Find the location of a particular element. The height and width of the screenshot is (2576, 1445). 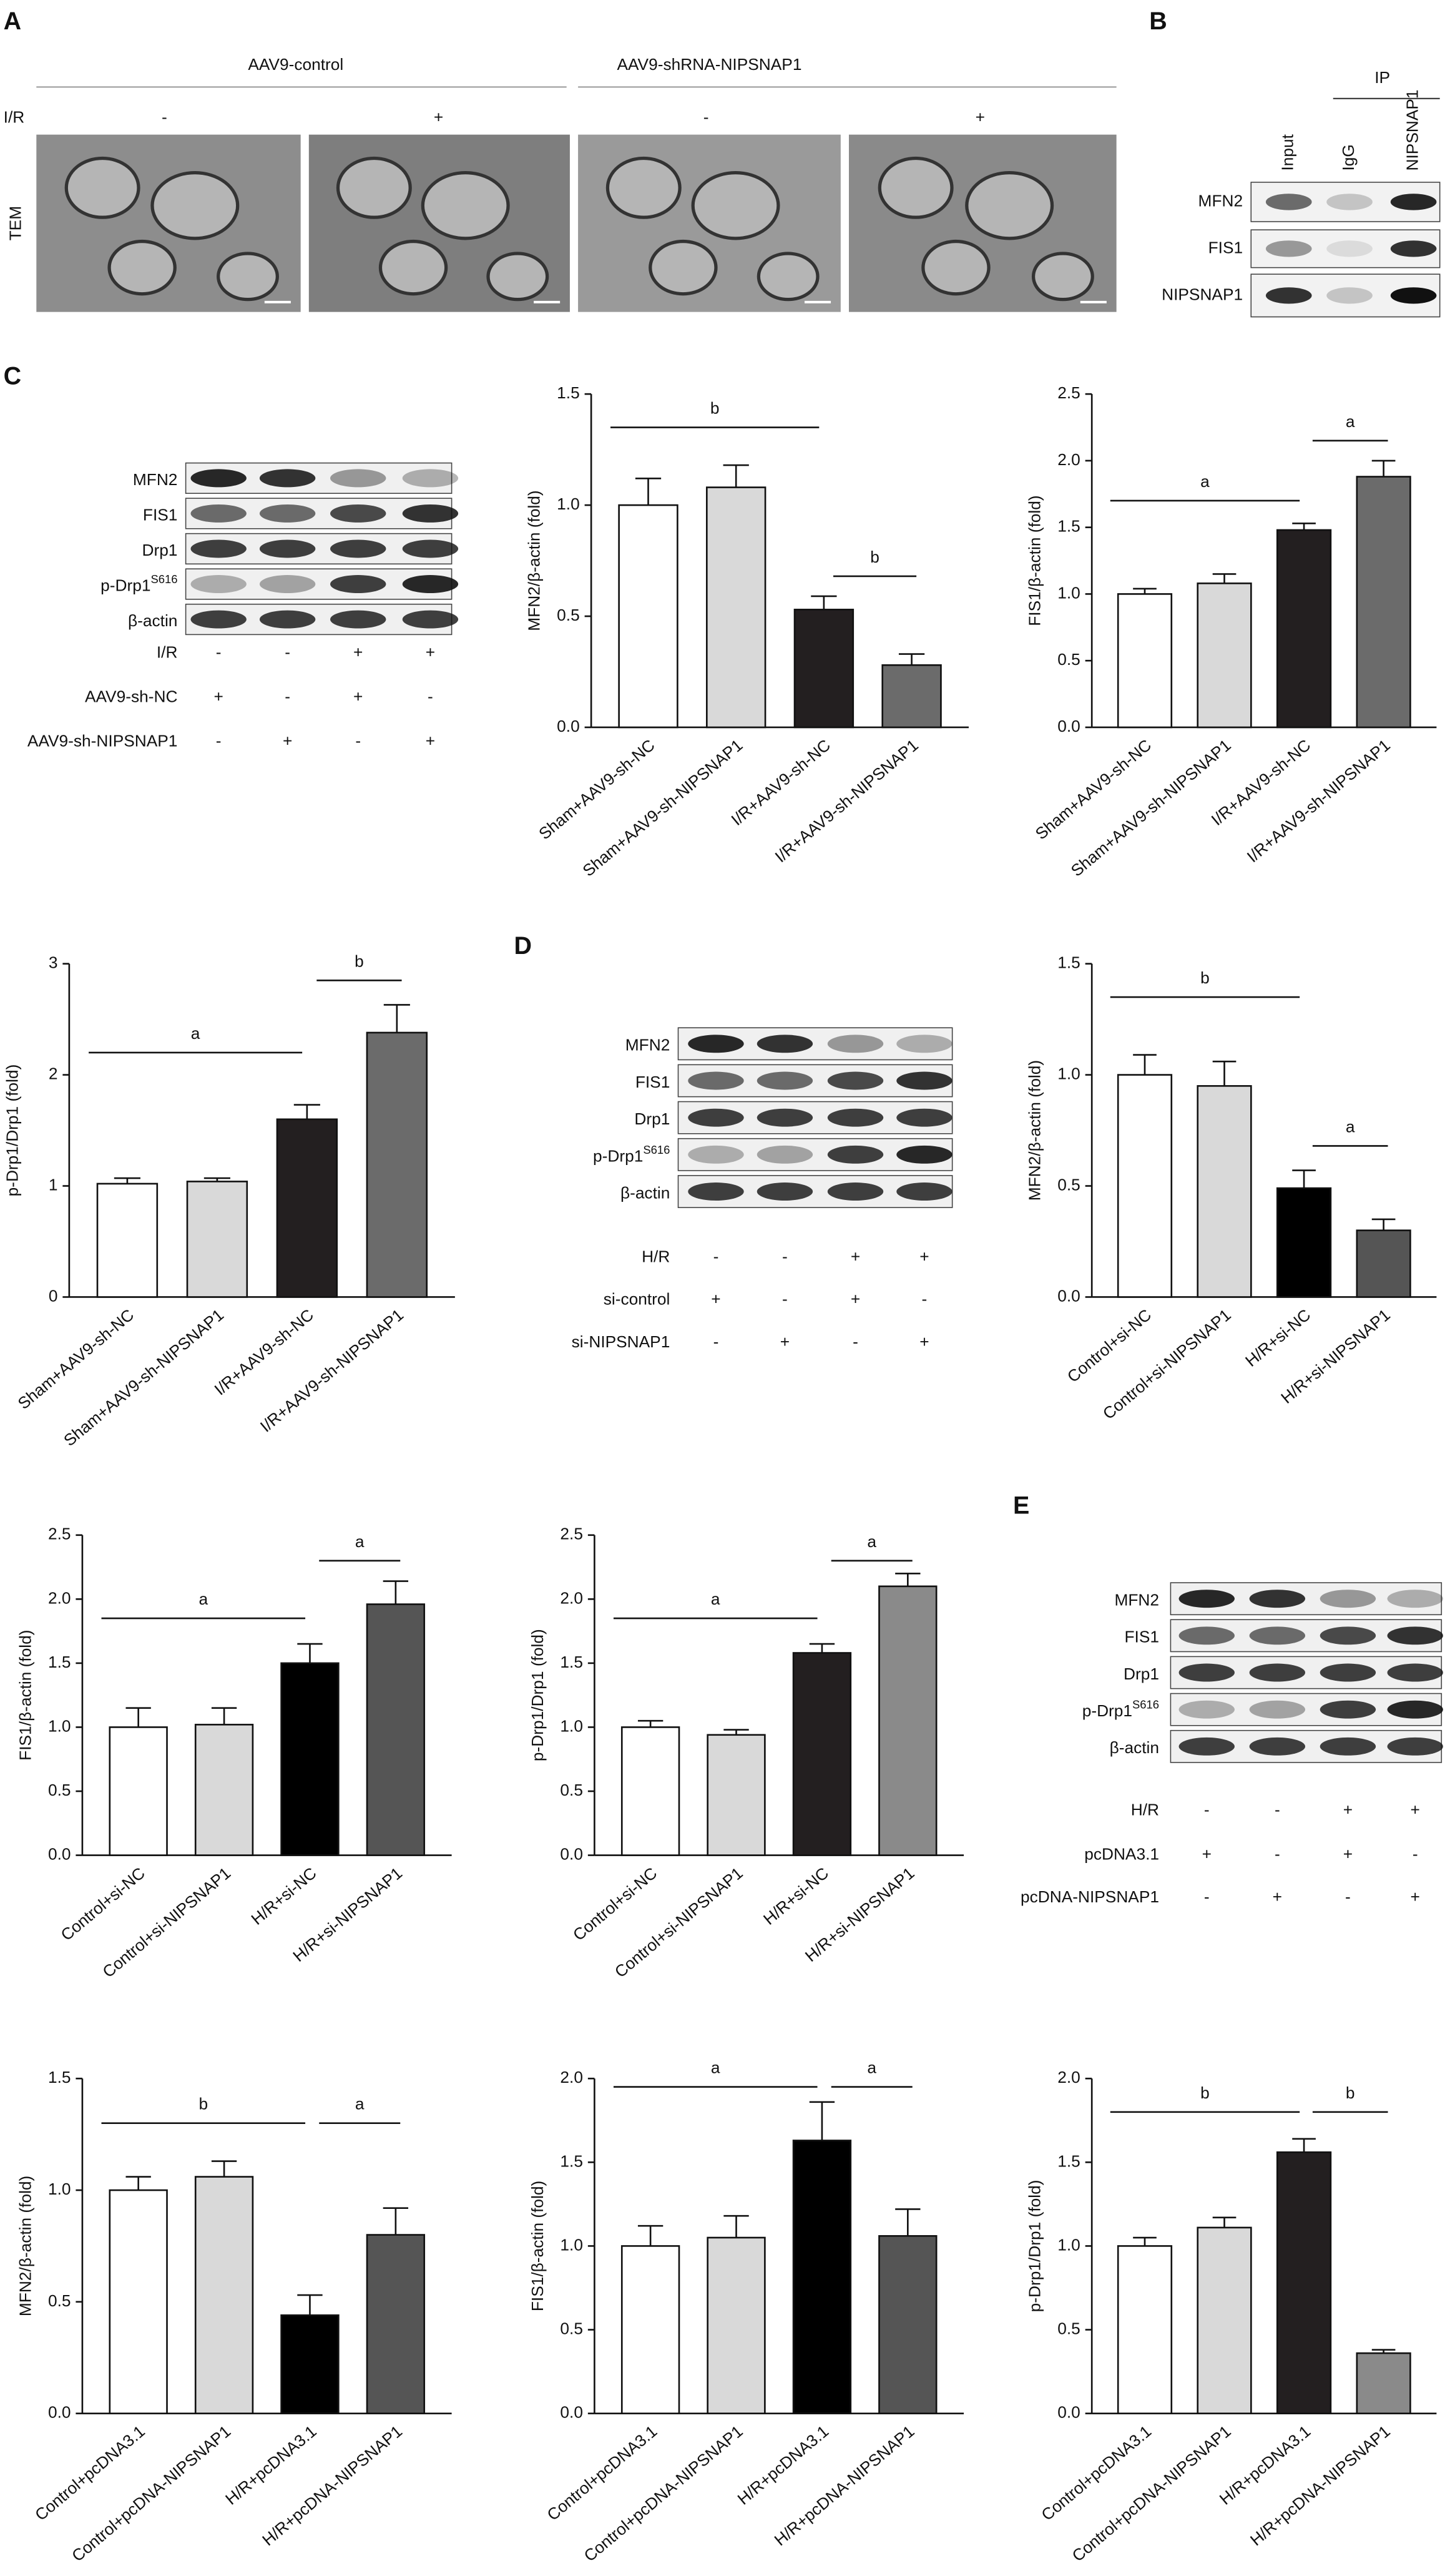

x-tick-label: H/R+pcDNA-NIPSNAP1 is located at coordinates (1320, 2486).